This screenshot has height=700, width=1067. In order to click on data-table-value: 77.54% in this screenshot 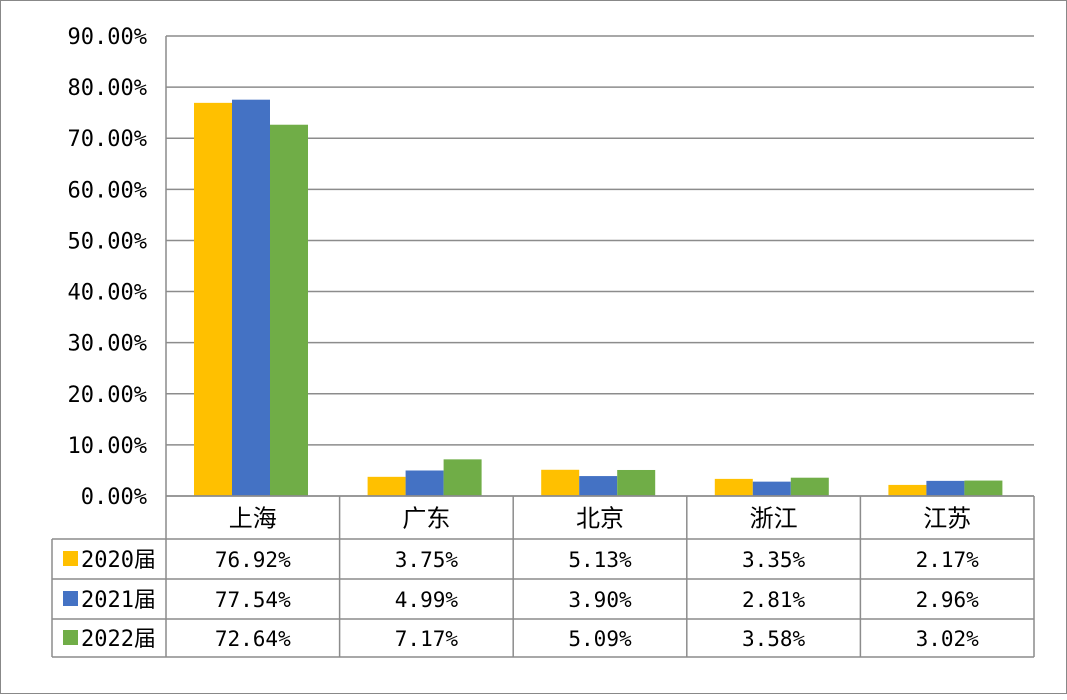, I will do `click(253, 600)`.